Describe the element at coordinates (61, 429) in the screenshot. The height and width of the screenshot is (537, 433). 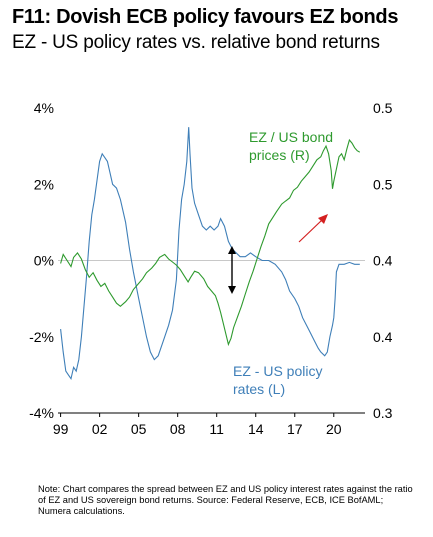
I see `x-tick-label: 99` at that location.